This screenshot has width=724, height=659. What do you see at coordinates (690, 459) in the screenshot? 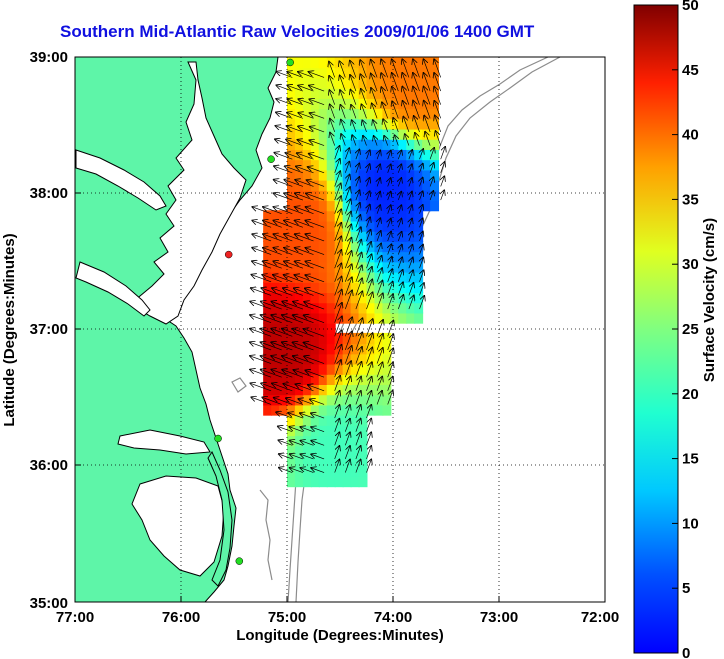
I see `colorbar-tick-label: 15` at bounding box center [690, 459].